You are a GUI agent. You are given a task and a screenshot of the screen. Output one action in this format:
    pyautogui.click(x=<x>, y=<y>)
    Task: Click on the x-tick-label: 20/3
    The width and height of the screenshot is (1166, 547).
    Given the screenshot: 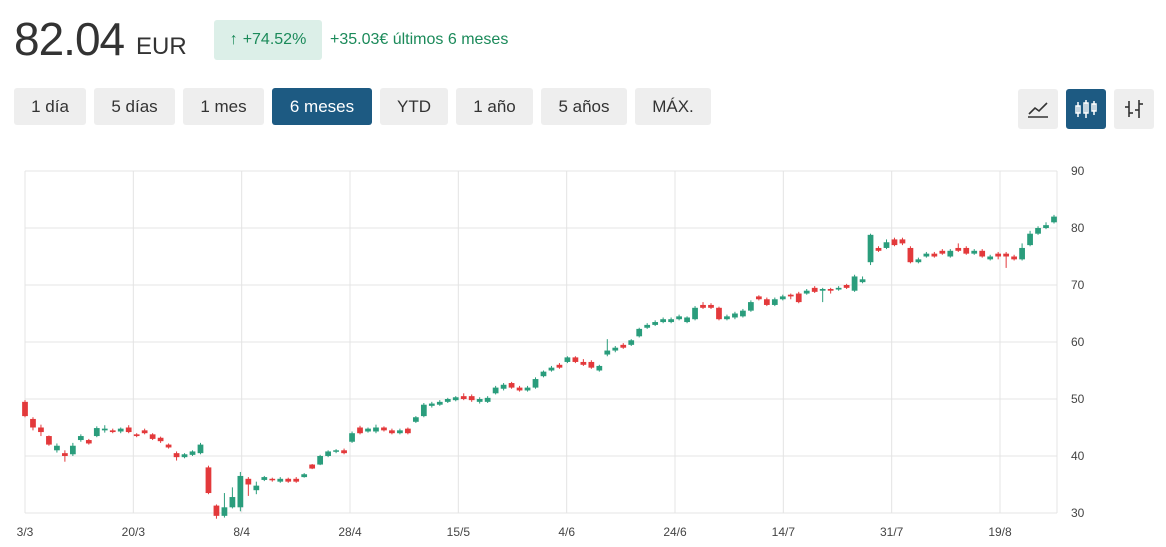 What is the action you would take?
    pyautogui.click(x=134, y=532)
    